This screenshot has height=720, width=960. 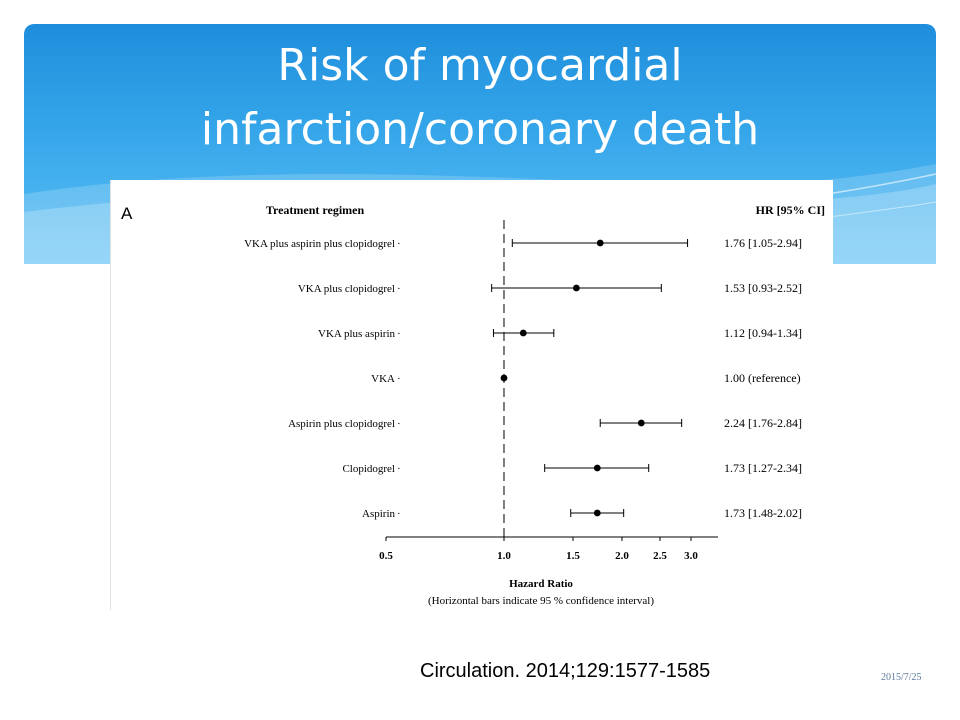 What do you see at coordinates (790, 210) in the screenshot?
I see `right-column-header: HR [95% CI]` at bounding box center [790, 210].